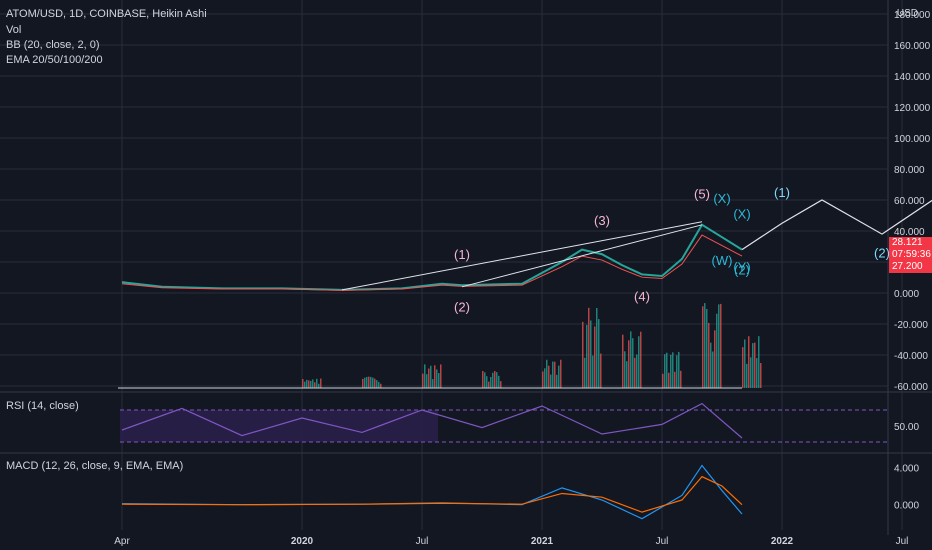 Image resolution: width=932 pixels, height=550 pixels. Describe the element at coordinates (911, 255) in the screenshot. I see `bar-countdown: 07:59:36` at that location.